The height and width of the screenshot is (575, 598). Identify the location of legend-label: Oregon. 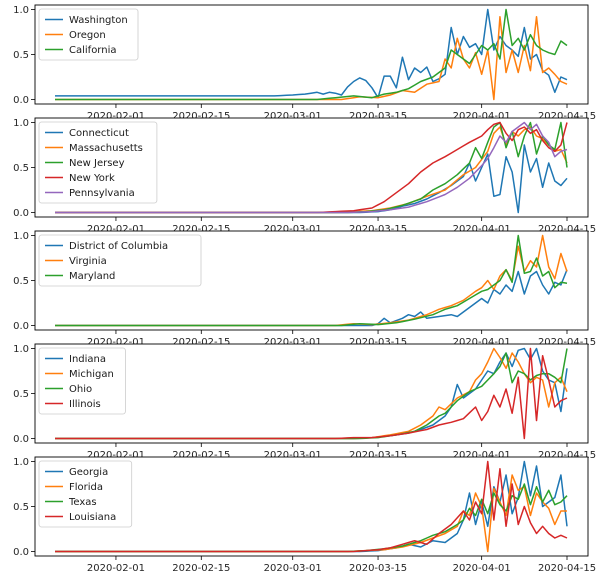
(87, 35).